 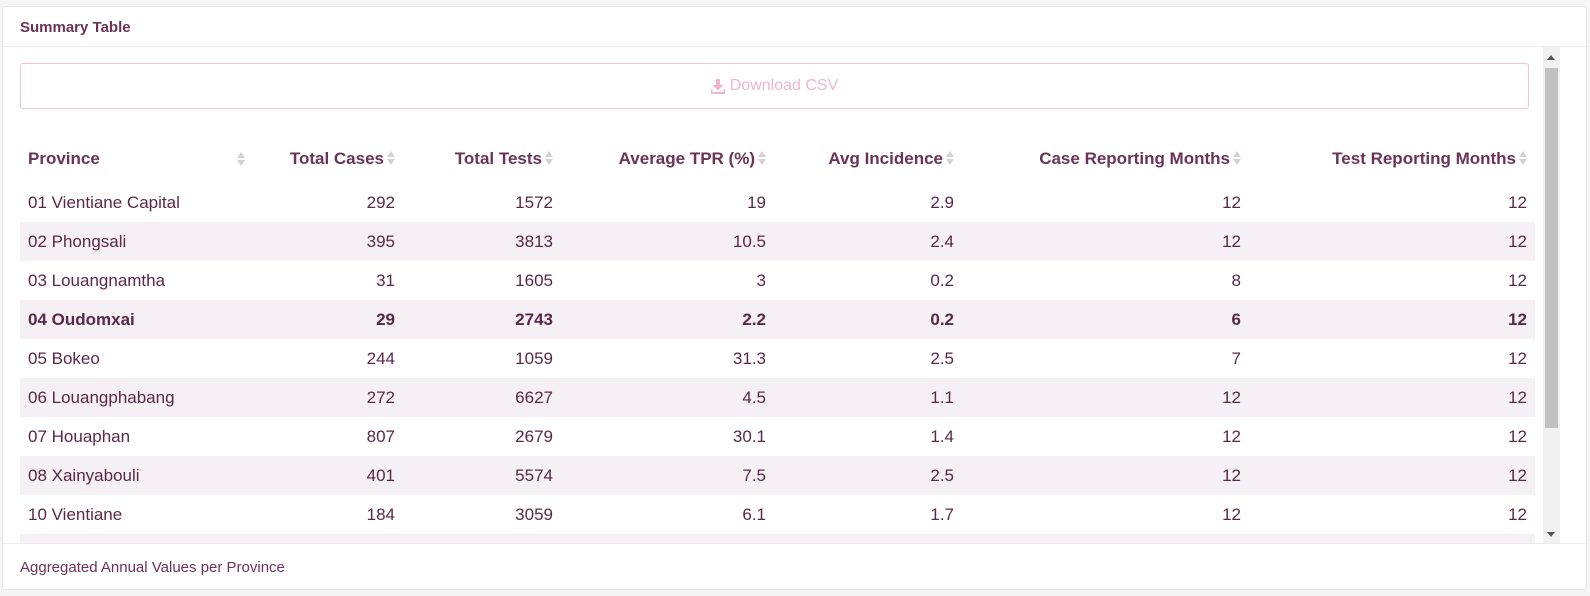 What do you see at coordinates (756, 202) in the screenshot?
I see `cell-average-tpr: 19` at bounding box center [756, 202].